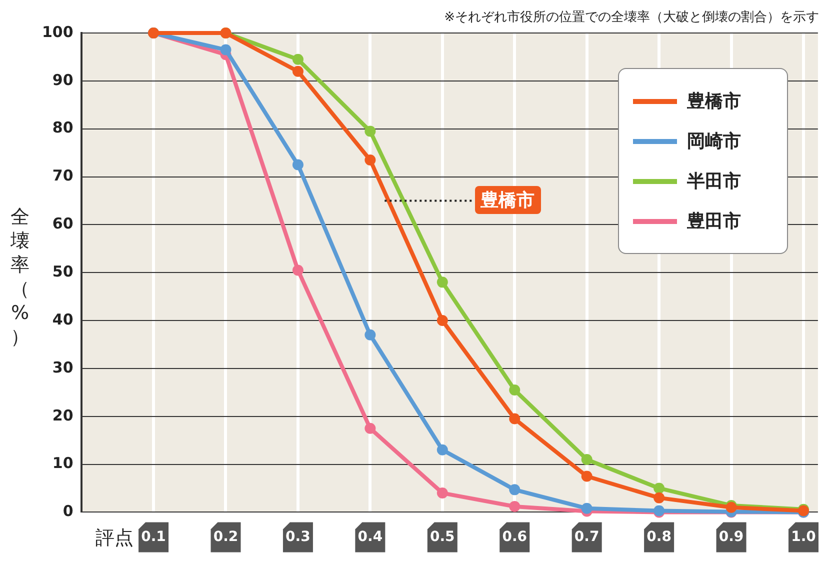  I want to click on x-tick-label: 0.9, so click(731, 537).